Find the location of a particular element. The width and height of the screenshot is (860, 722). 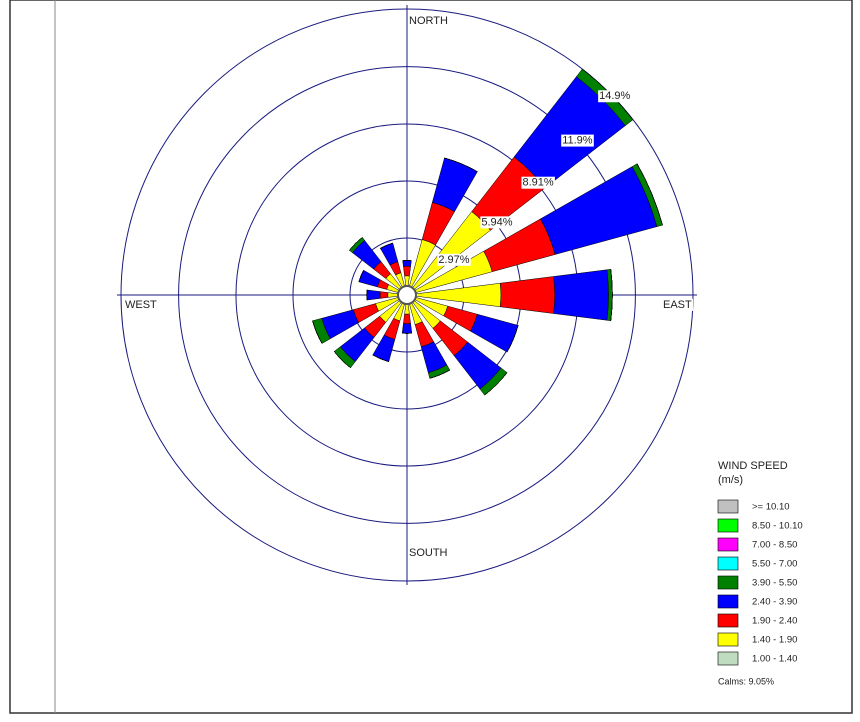

legend-subtitle: (m/s) is located at coordinates (730, 480).